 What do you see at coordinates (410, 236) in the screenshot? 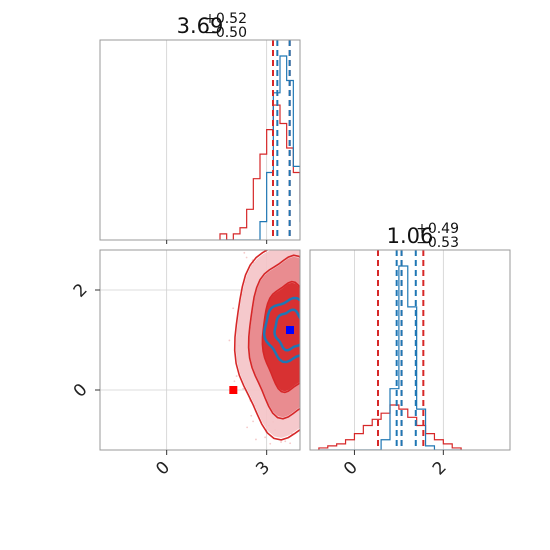
I see `p2-title: 1.06` at bounding box center [410, 236].